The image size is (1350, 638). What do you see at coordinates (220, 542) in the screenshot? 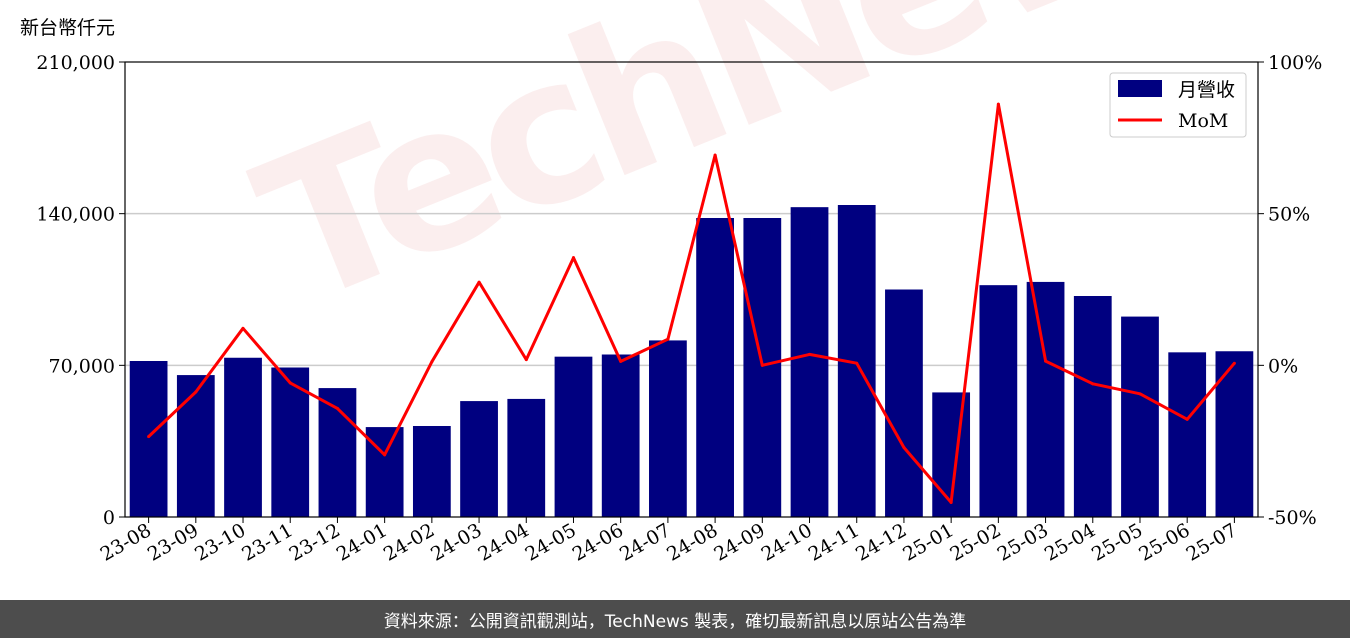
I see `x-tick-label: 23-10` at bounding box center [220, 542].